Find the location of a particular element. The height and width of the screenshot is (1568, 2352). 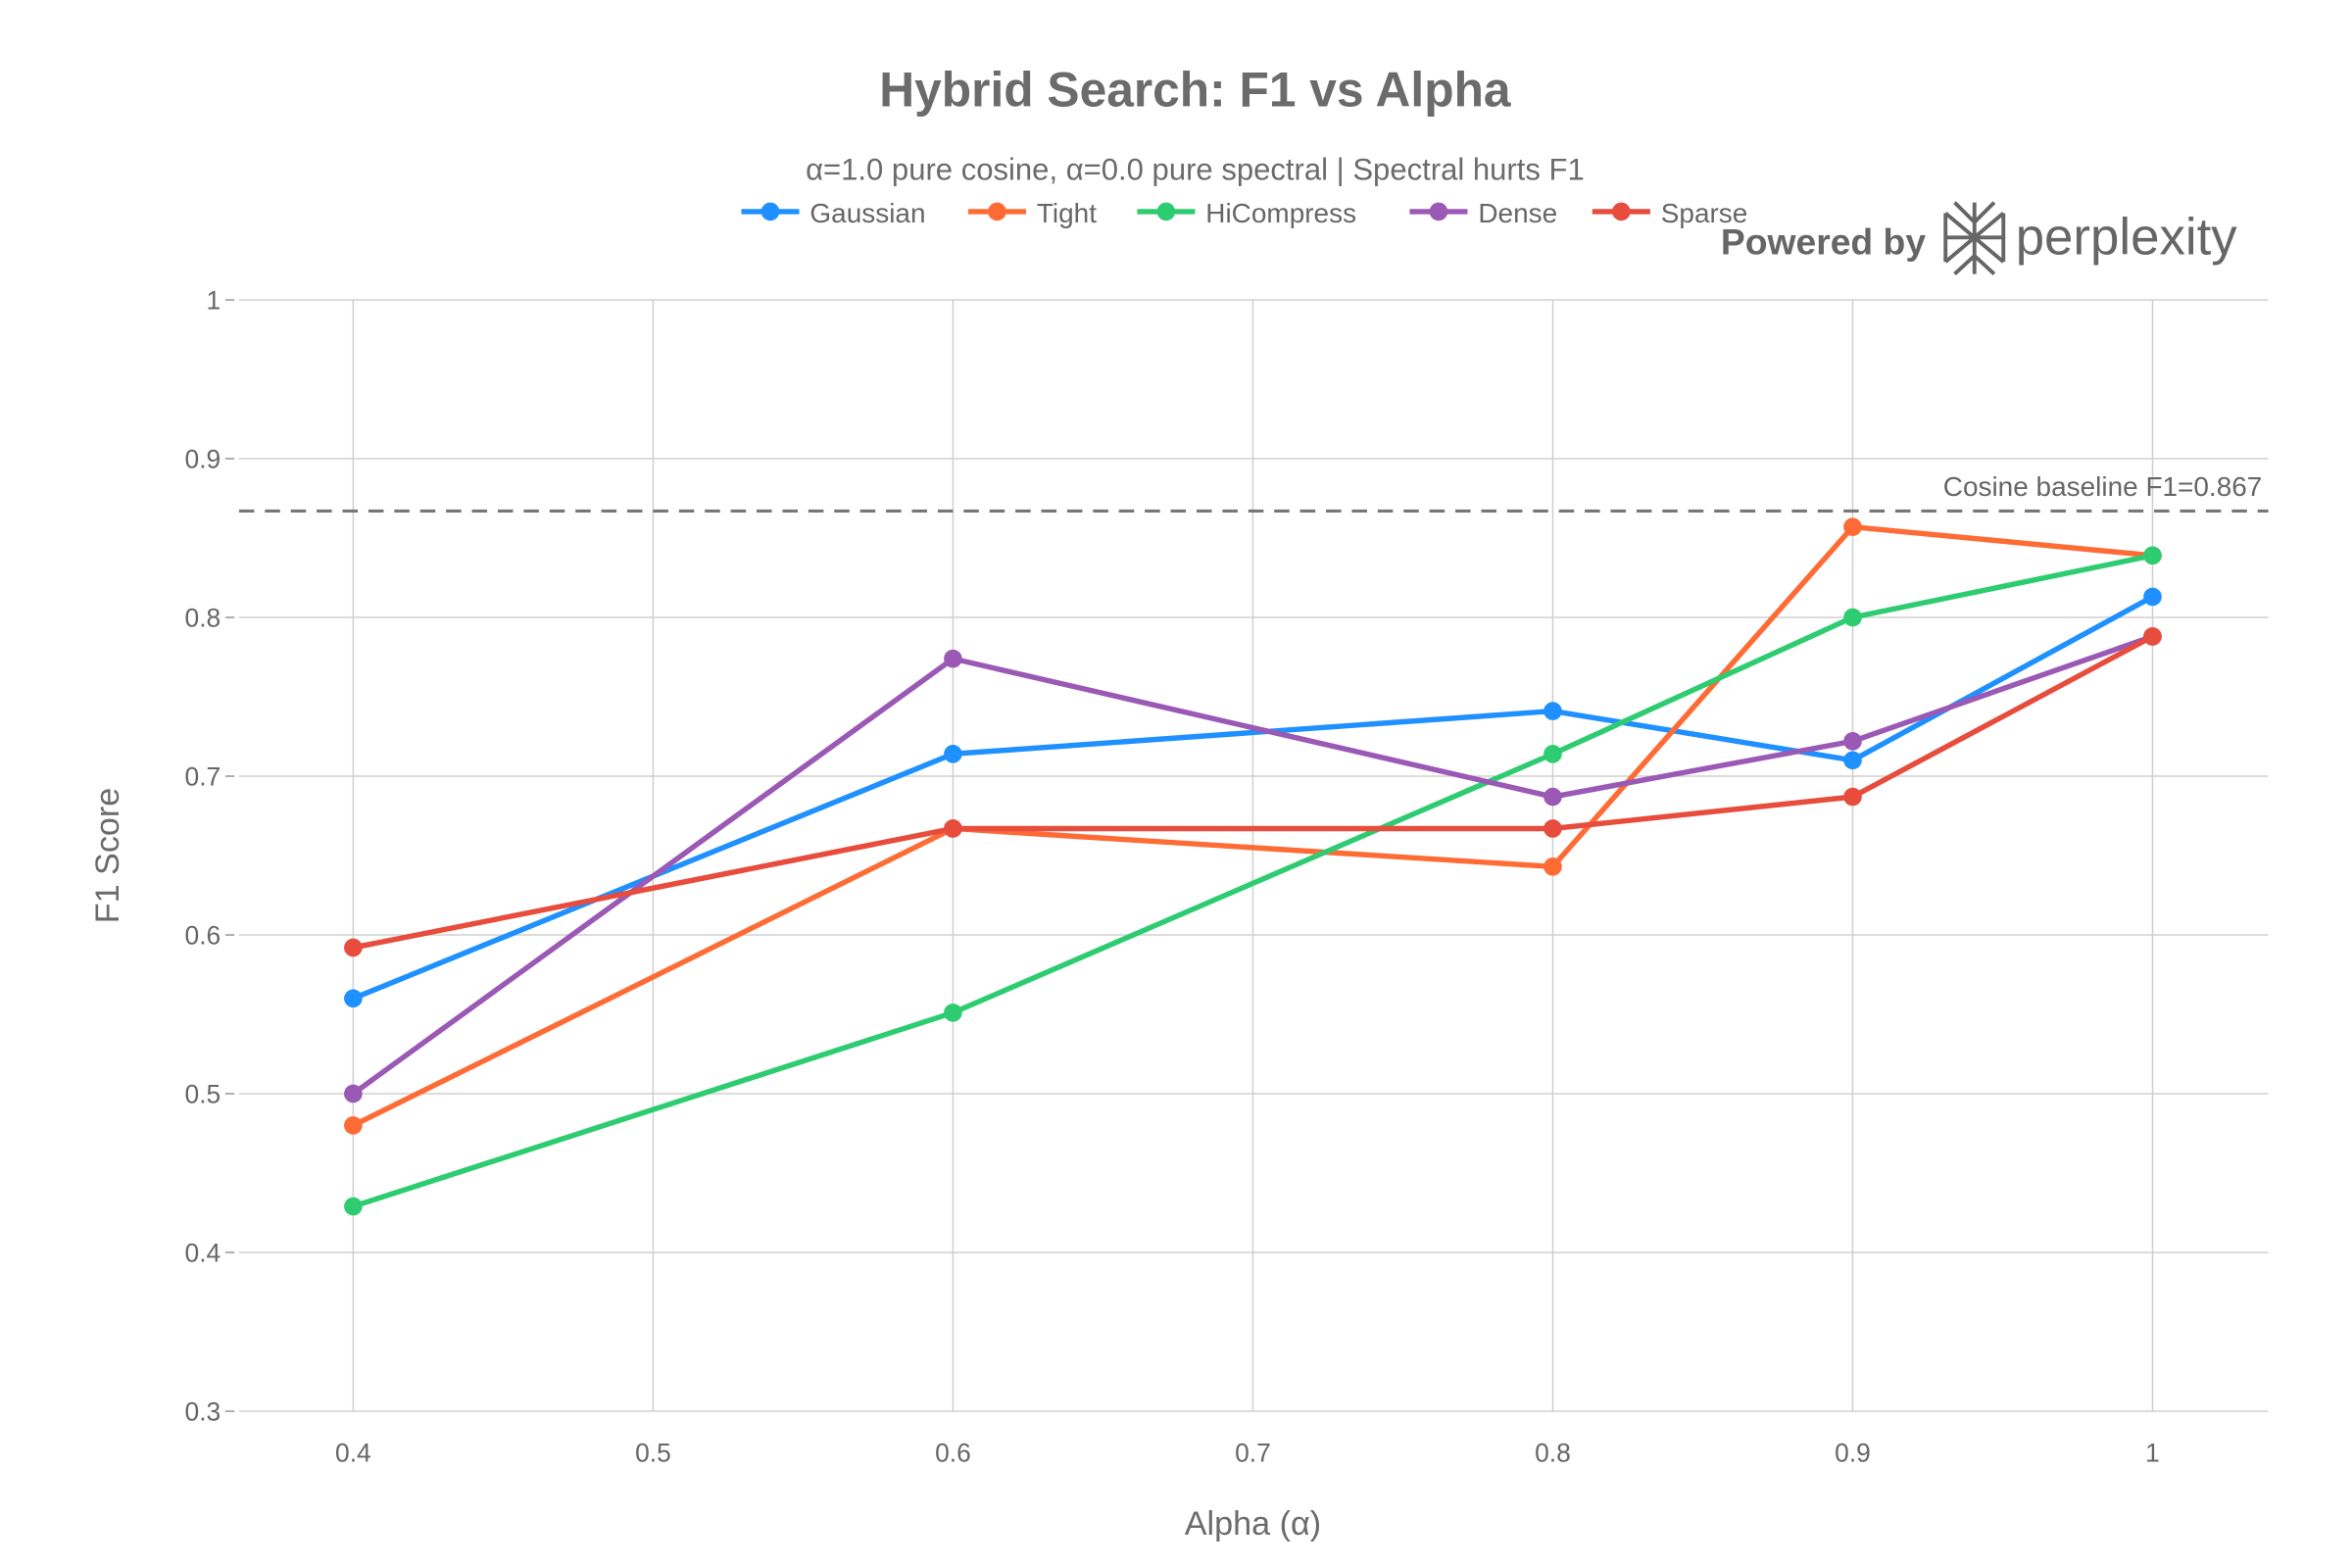

y-tick-label: 0.4 is located at coordinates (203, 1252).